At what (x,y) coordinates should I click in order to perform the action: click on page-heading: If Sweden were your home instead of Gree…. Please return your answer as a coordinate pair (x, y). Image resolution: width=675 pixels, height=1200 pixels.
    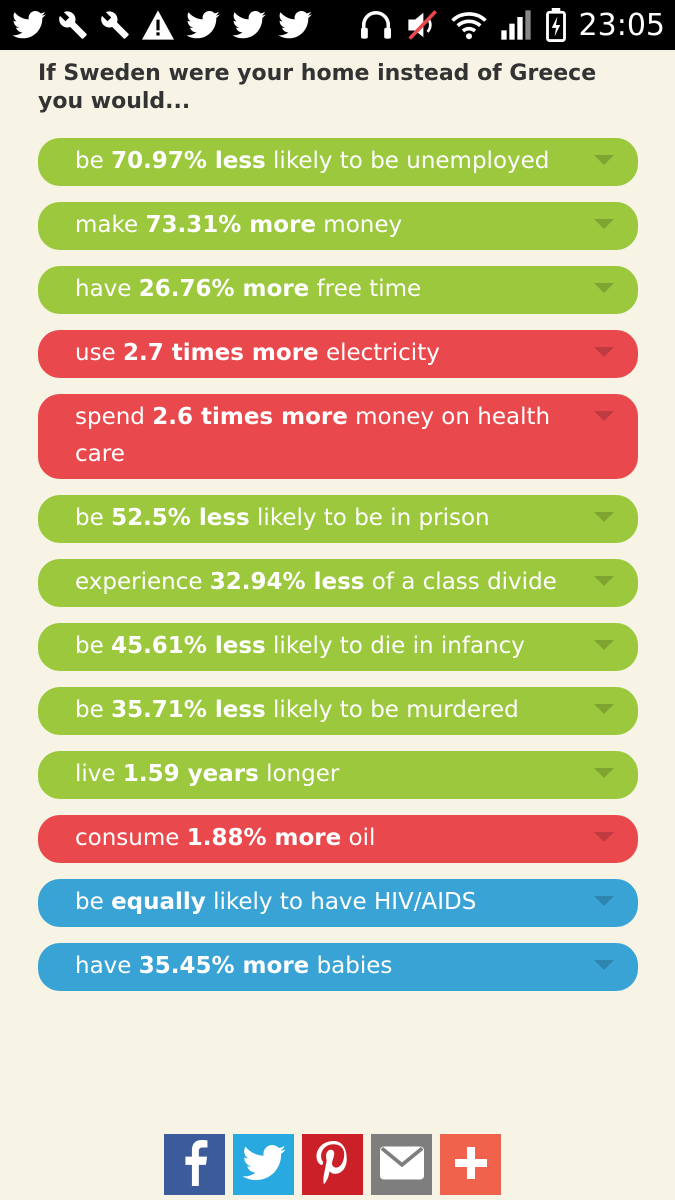
    Looking at the image, I should click on (317, 87).